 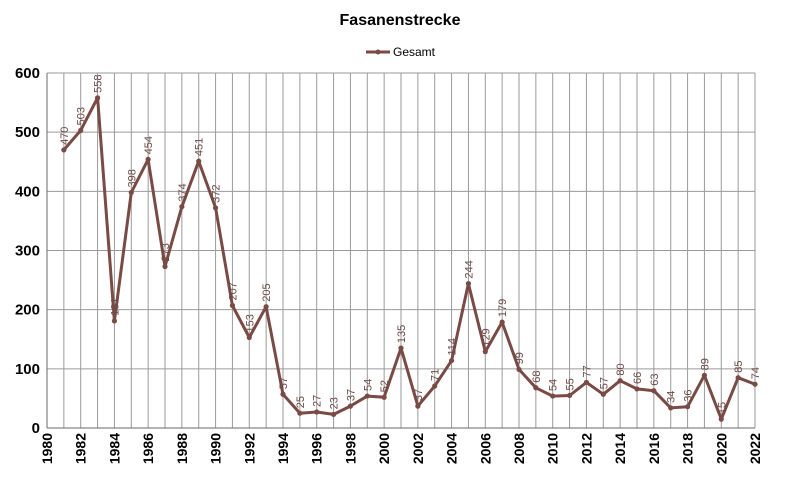 I want to click on x-tick-label-2006: 2006, so click(x=485, y=448).